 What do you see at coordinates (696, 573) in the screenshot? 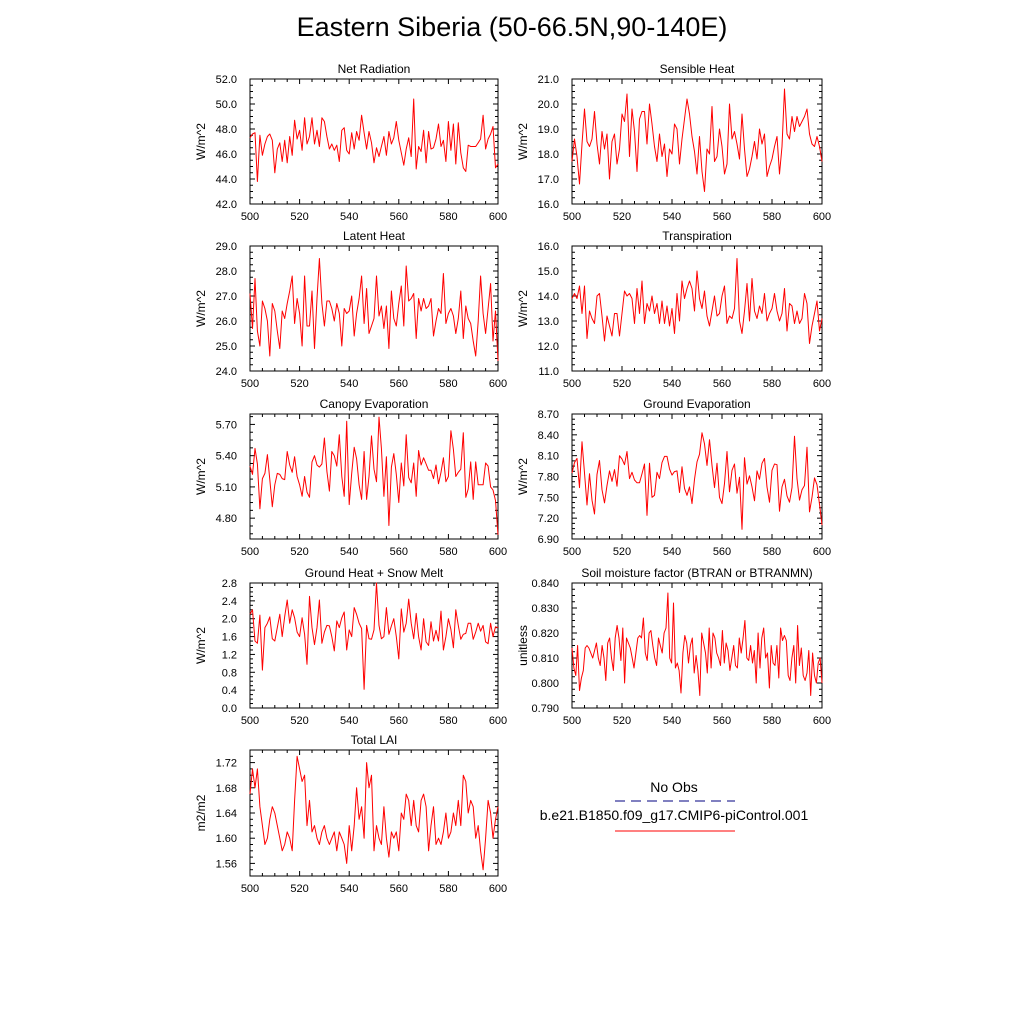
I see `panel-title: Soil moisture factor (BTRAN or BTRANMN)` at bounding box center [696, 573].